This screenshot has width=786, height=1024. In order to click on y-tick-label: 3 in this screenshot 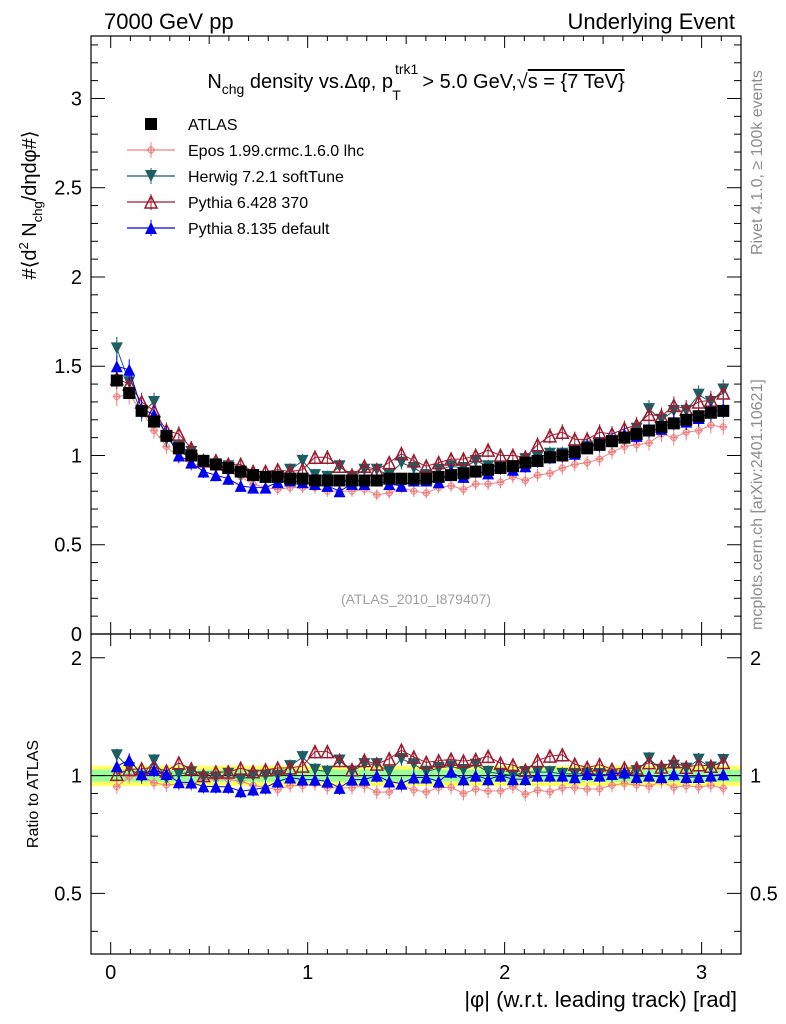, I will do `click(76, 99)`.